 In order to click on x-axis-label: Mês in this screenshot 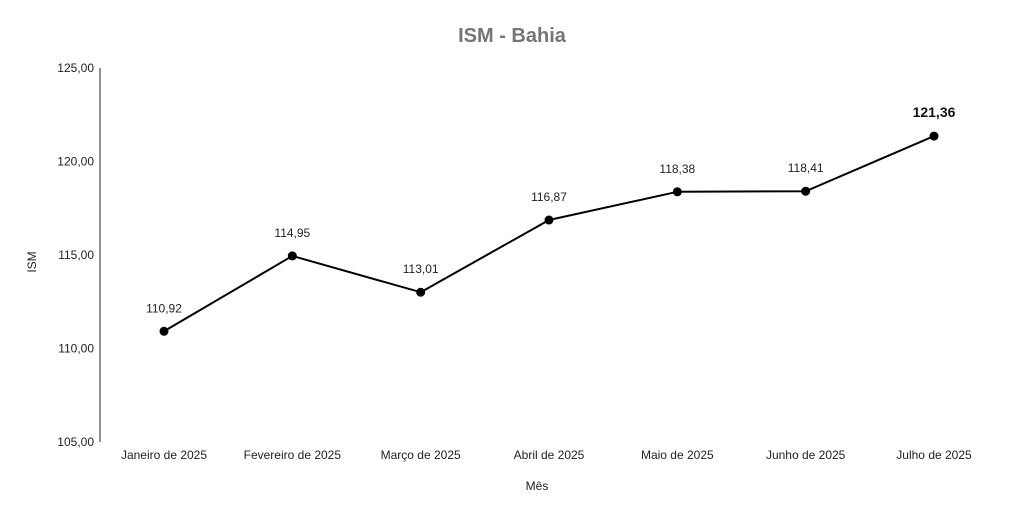, I will do `click(537, 486)`.